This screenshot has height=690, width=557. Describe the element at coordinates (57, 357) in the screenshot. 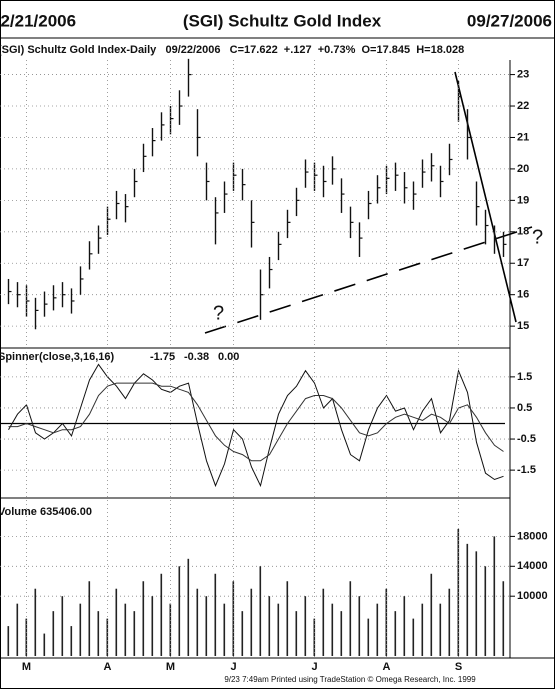

I see `indicator-label: Spinner(close,3,16,16)` at that location.